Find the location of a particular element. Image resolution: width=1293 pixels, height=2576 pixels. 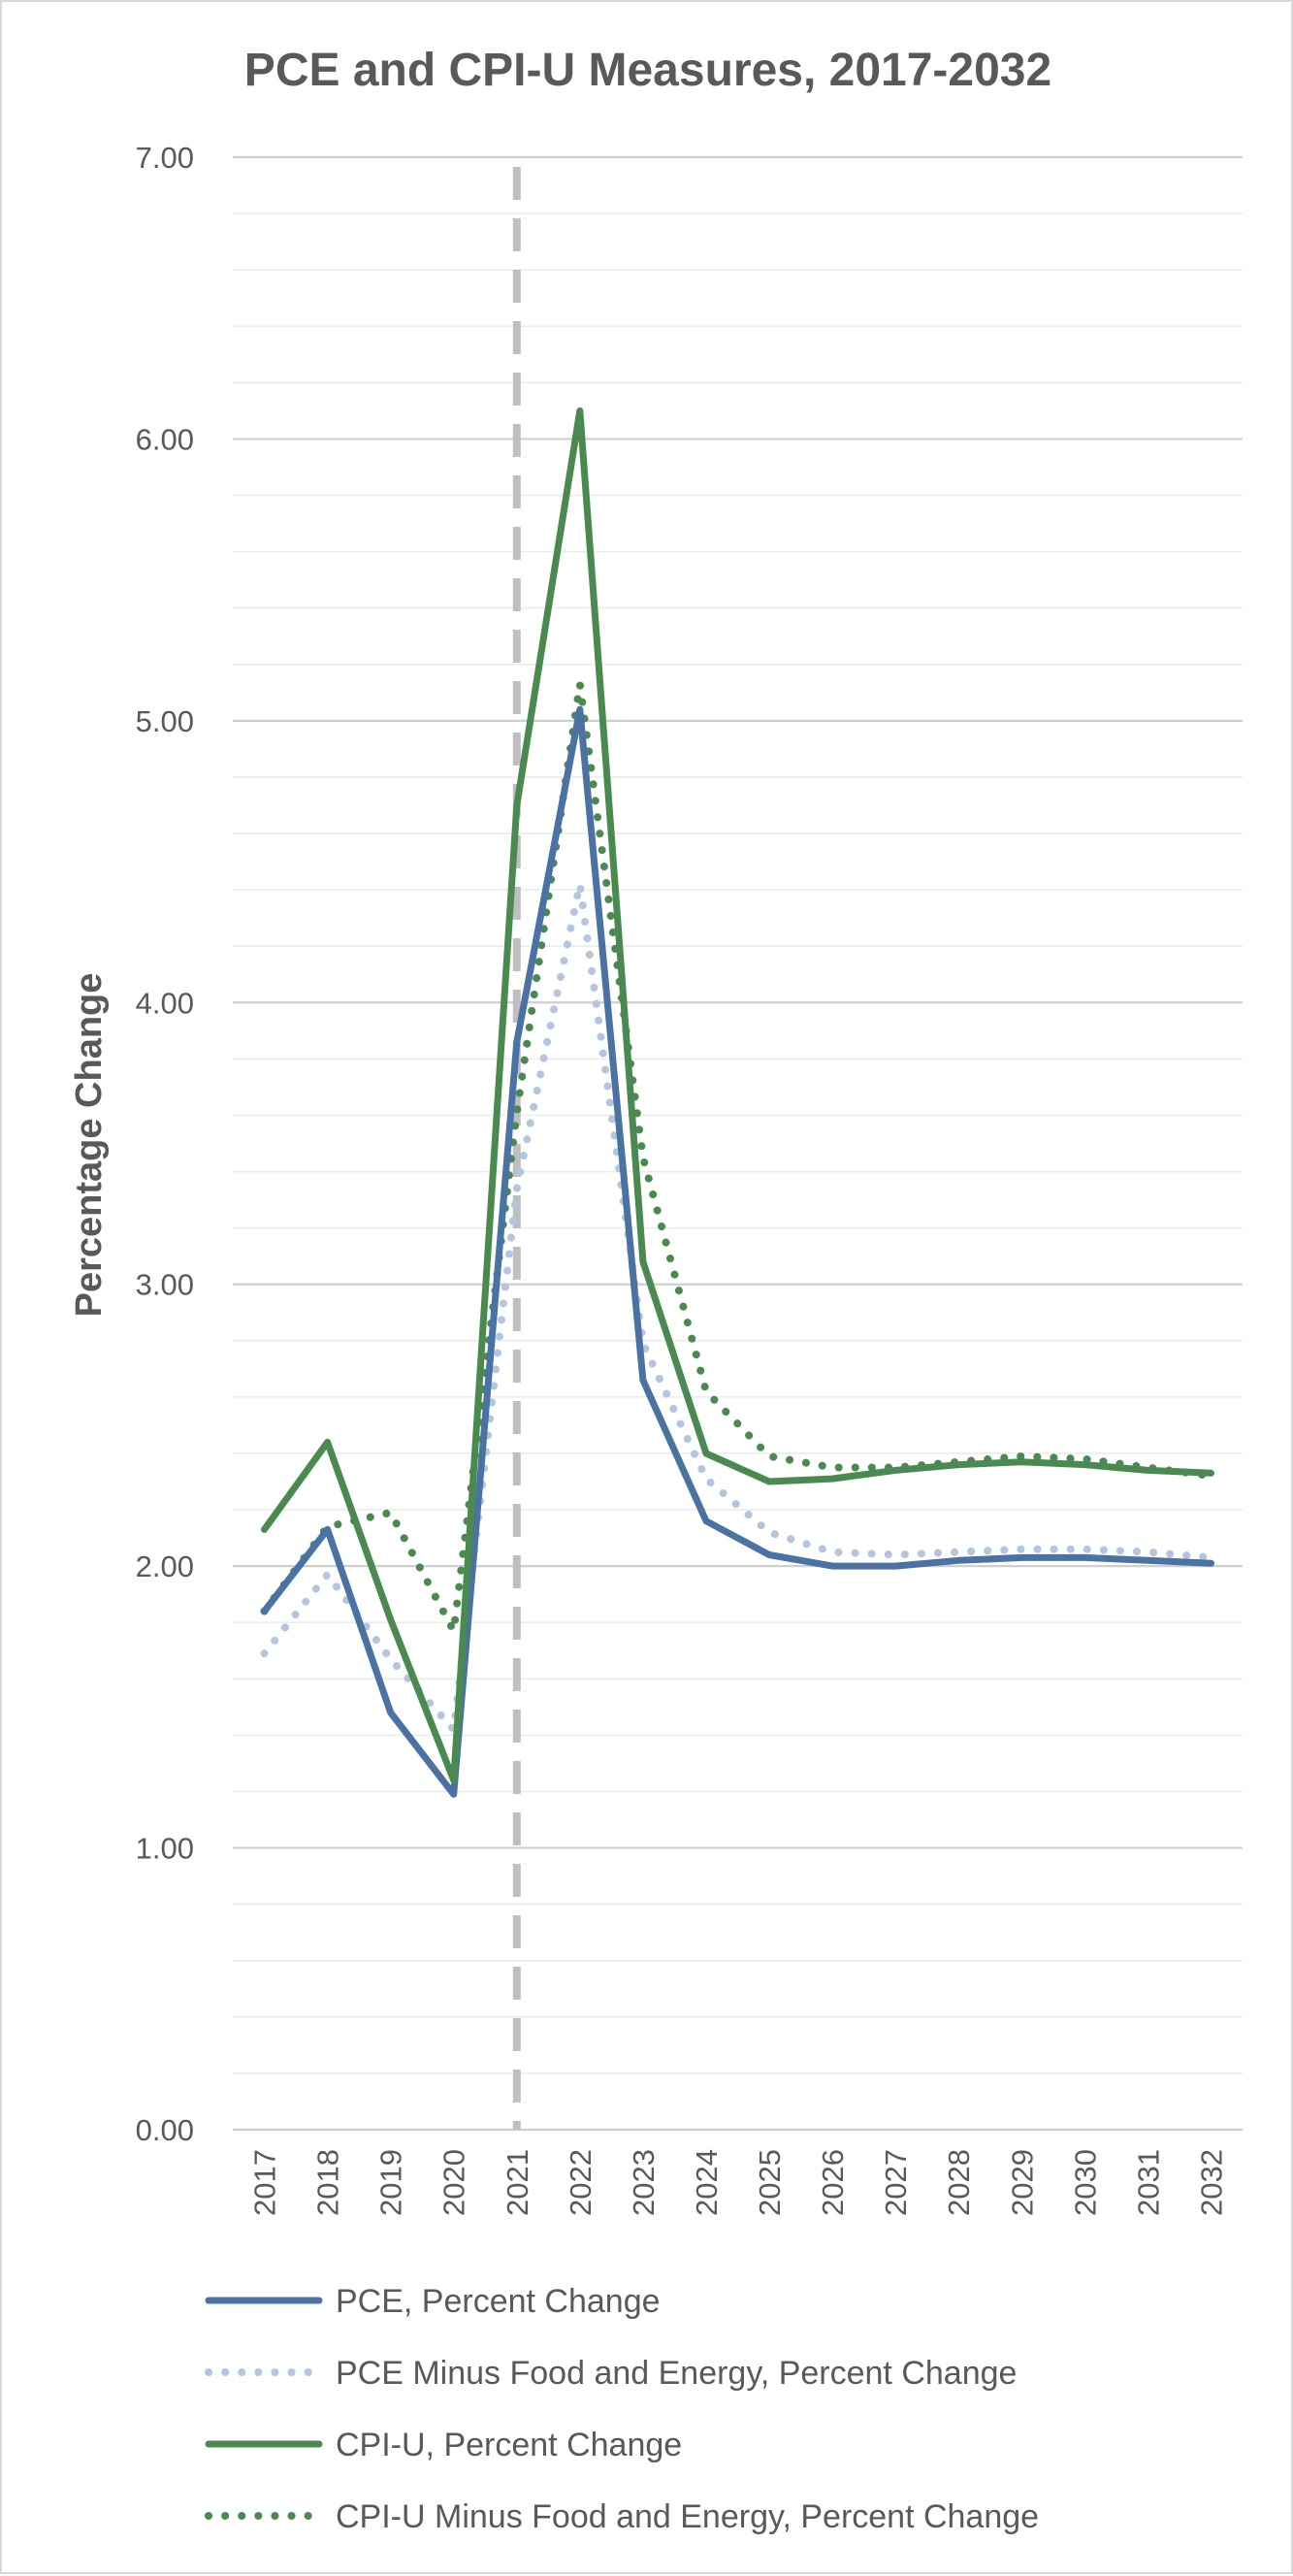

y-tick-label: 5.00 is located at coordinates (165, 721).